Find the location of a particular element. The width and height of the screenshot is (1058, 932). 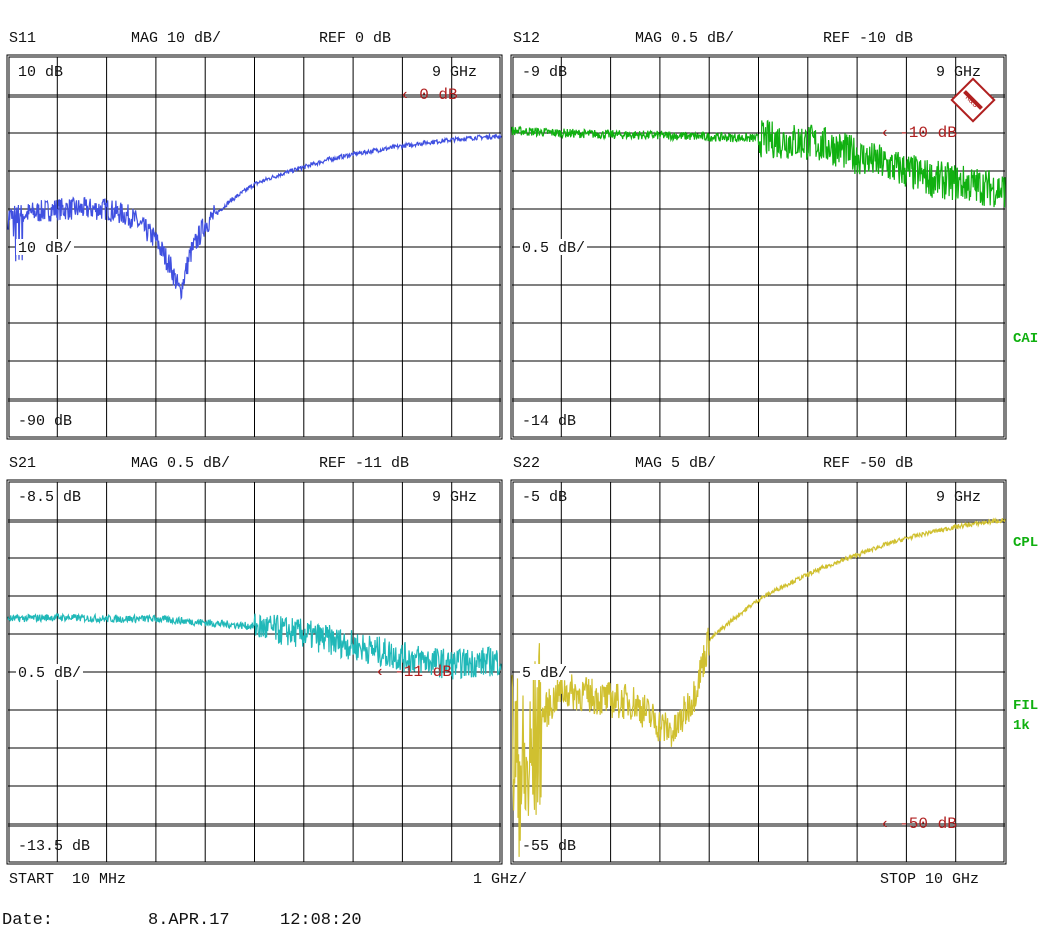

side-label-cpl: CPL is located at coordinates (1025, 543).